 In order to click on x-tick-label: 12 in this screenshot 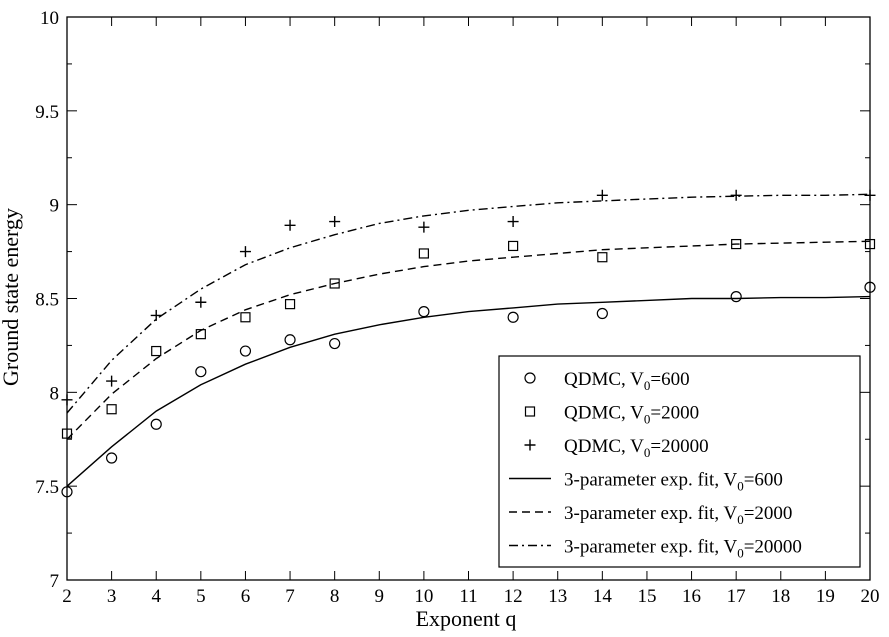, I will do `click(513, 596)`.